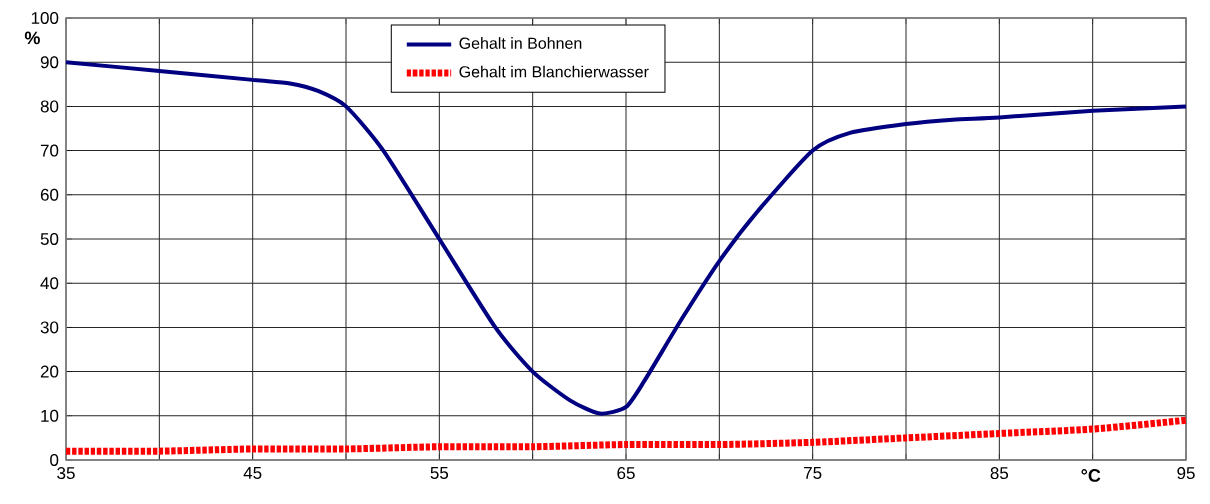  I want to click on y-tick-label: 30, so click(49, 327).